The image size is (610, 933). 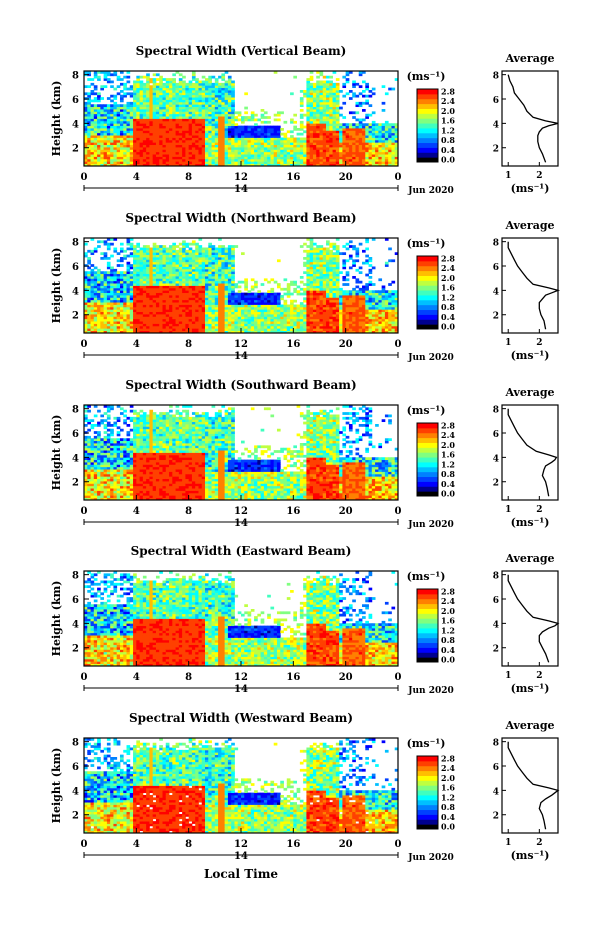 What do you see at coordinates (427, 96) in the screenshot?
I see `colorbar-swatch` at bounding box center [427, 96].